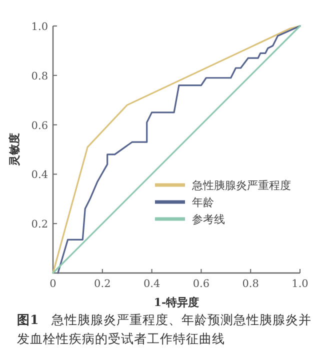 This screenshot has height=361, width=326. What do you see at coordinates (203, 202) in the screenshot?
I see `legend-label: 年龄` at bounding box center [203, 202].